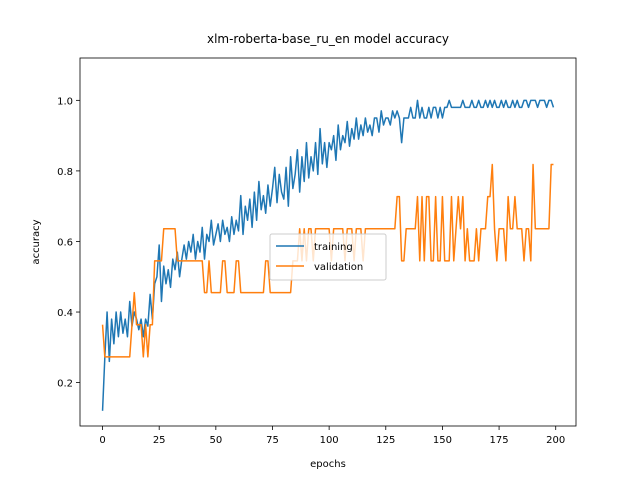 The height and width of the screenshot is (480, 640). I want to click on legend-label: validation, so click(338, 267).